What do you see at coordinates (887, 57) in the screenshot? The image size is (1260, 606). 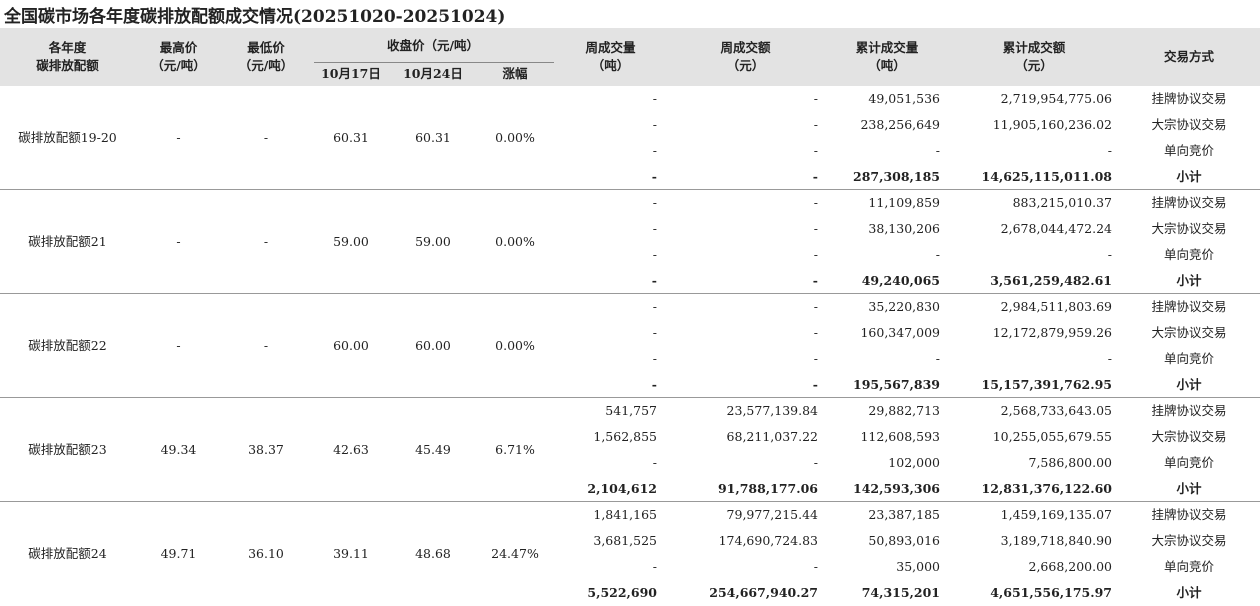 I see `header-cell: 累计成交量 （吨）` at bounding box center [887, 57].